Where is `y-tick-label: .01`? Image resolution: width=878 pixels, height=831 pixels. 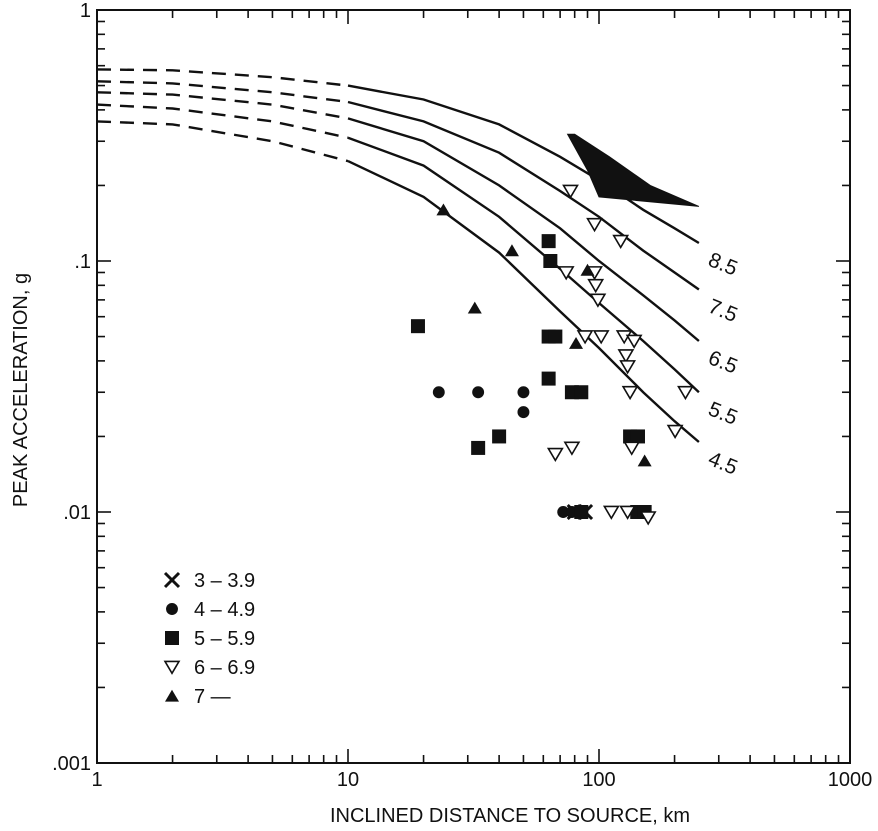 y-tick-label: .01 is located at coordinates (77, 513).